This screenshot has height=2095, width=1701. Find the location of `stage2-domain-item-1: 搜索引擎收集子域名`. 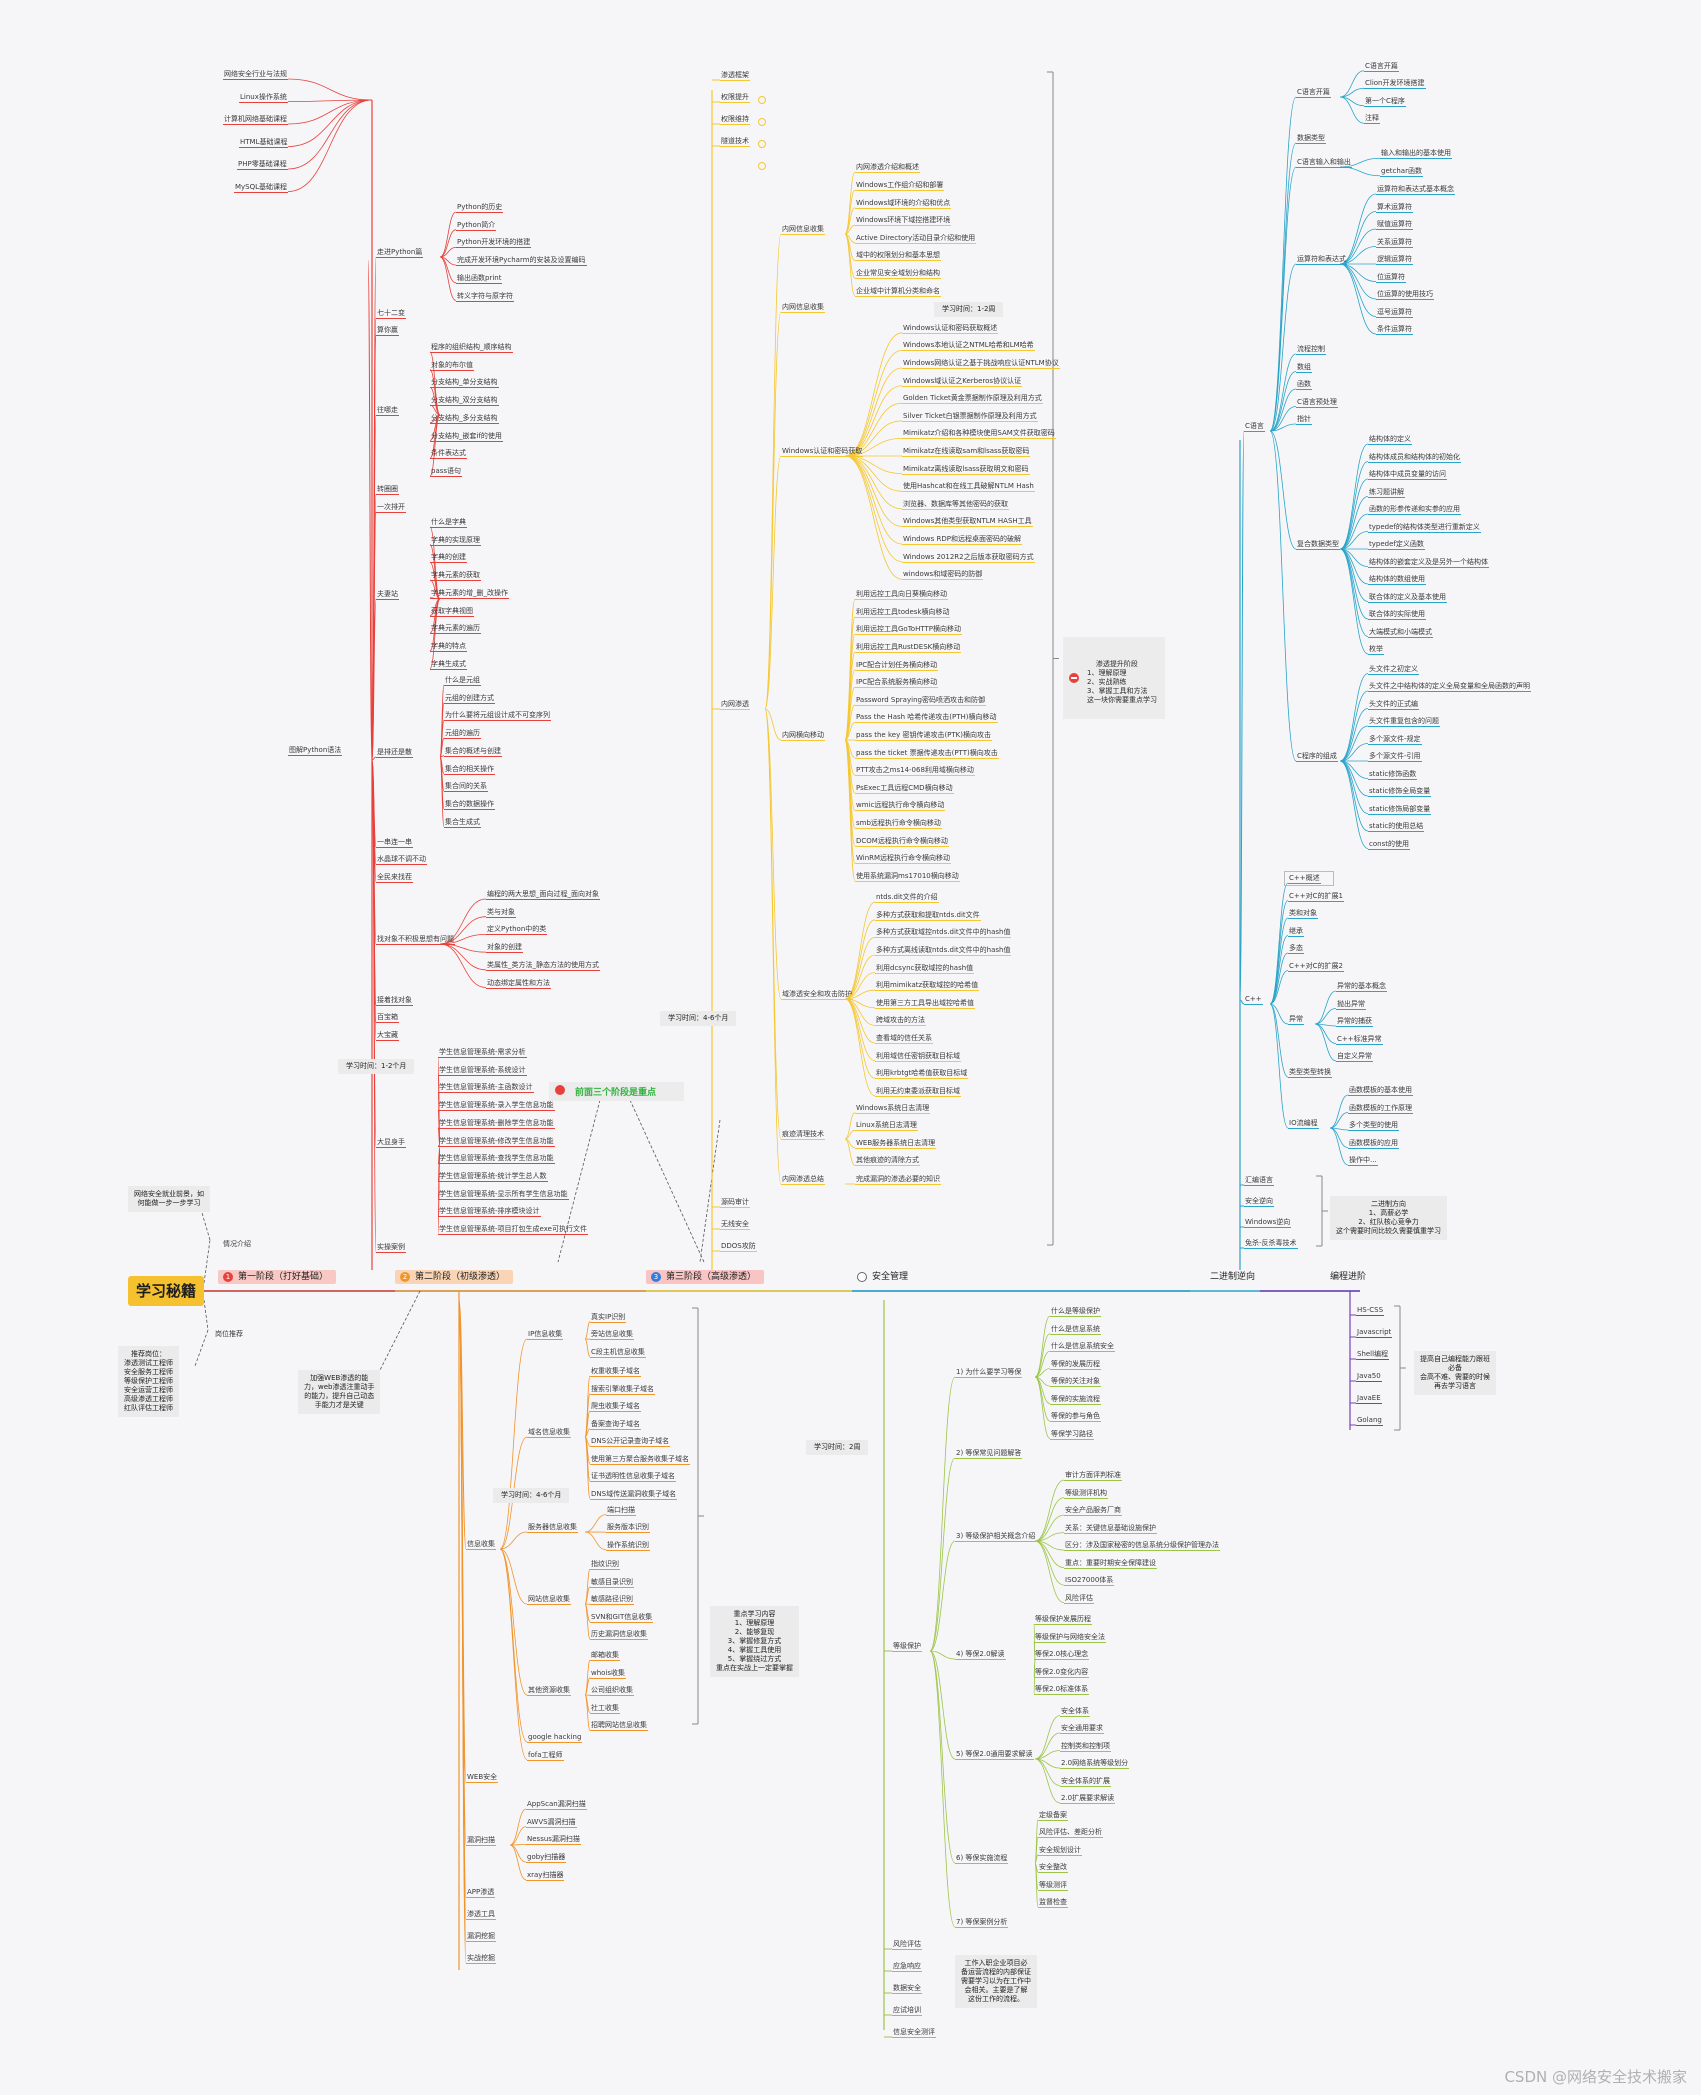

stage2-domain-item-1: 搜索引擎收集子域名 is located at coordinates (622, 1389).